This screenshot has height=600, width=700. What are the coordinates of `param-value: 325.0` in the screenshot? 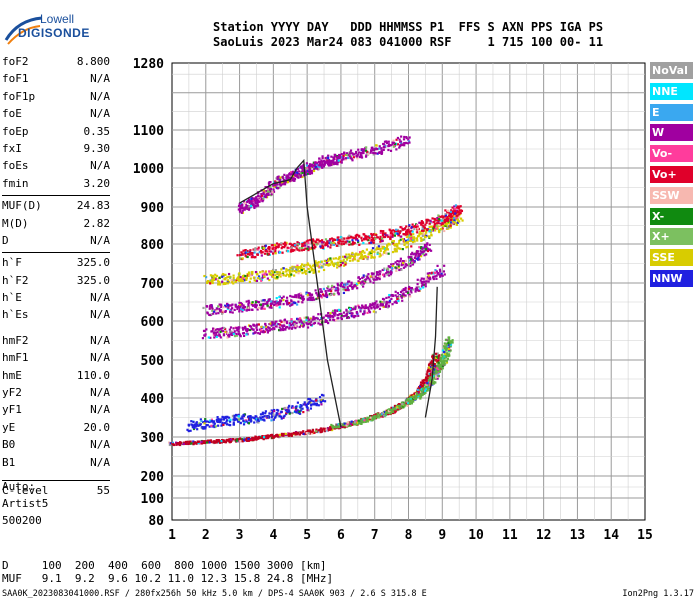 It's located at (93, 263).